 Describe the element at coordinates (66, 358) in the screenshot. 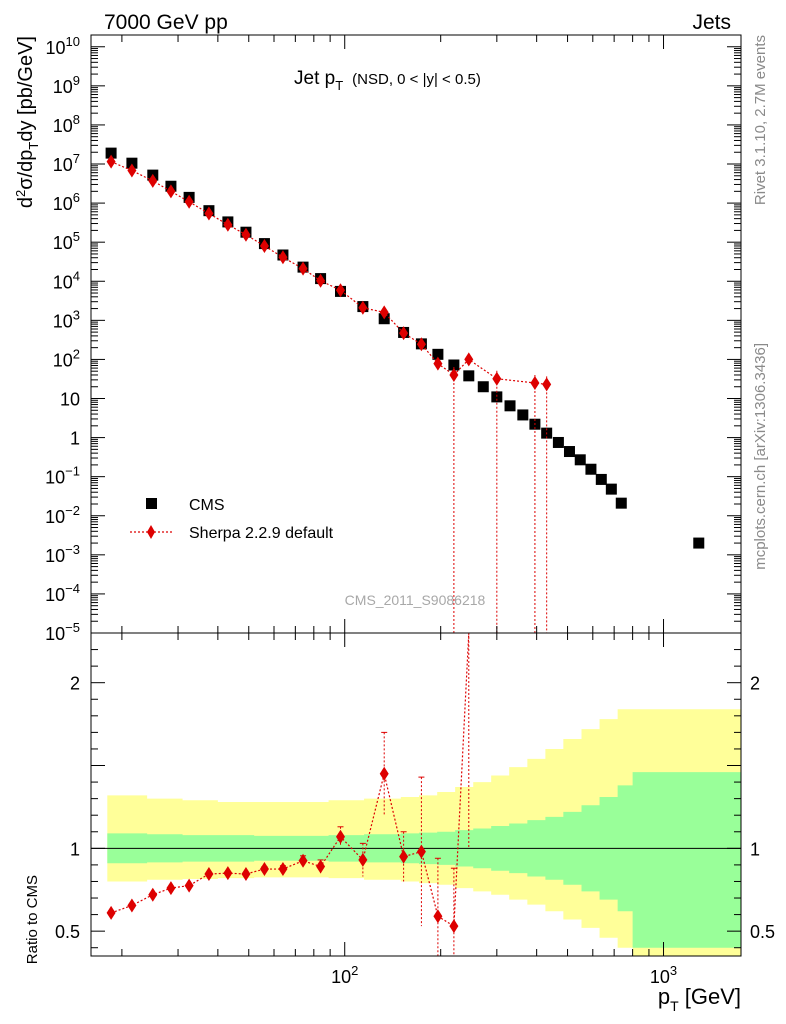

I see `y-tick-label: 10²` at that location.